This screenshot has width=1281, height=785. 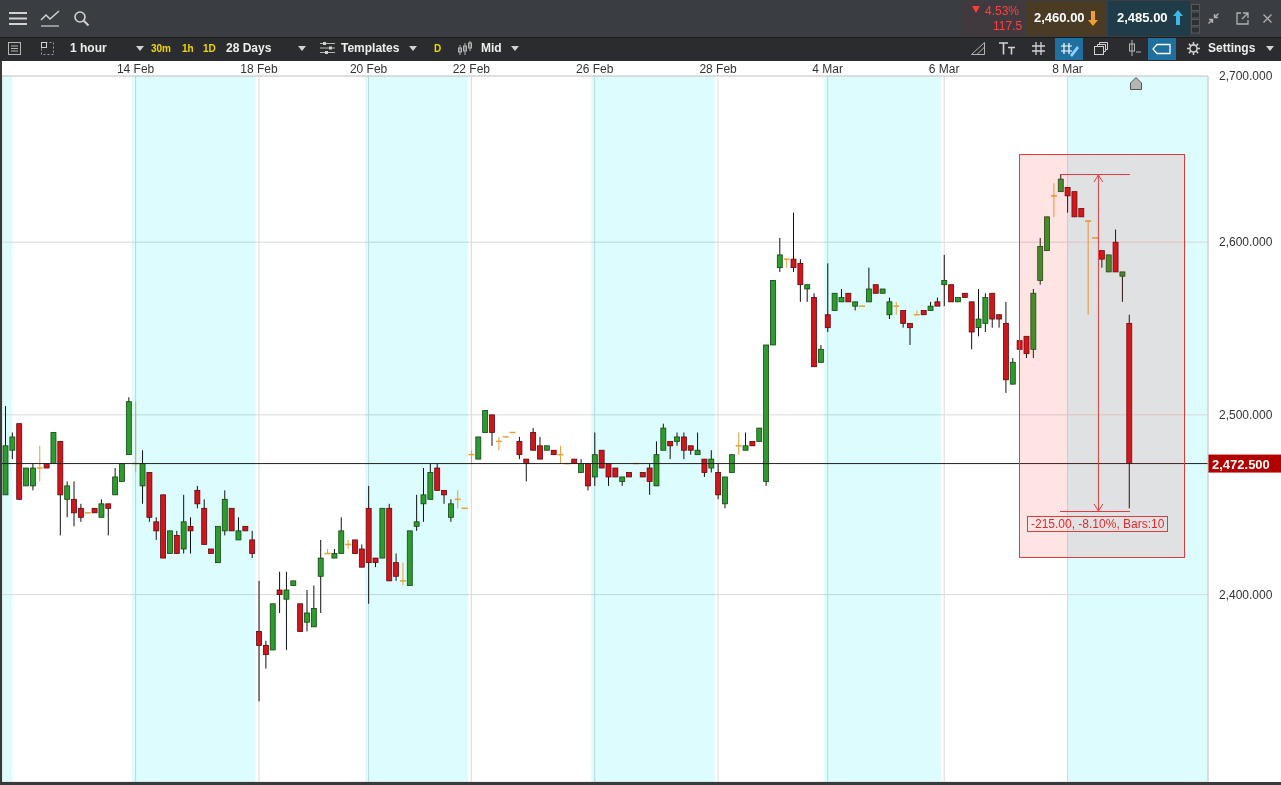 What do you see at coordinates (135, 69) in the screenshot?
I see `x-tick-label: 14 Feb` at bounding box center [135, 69].